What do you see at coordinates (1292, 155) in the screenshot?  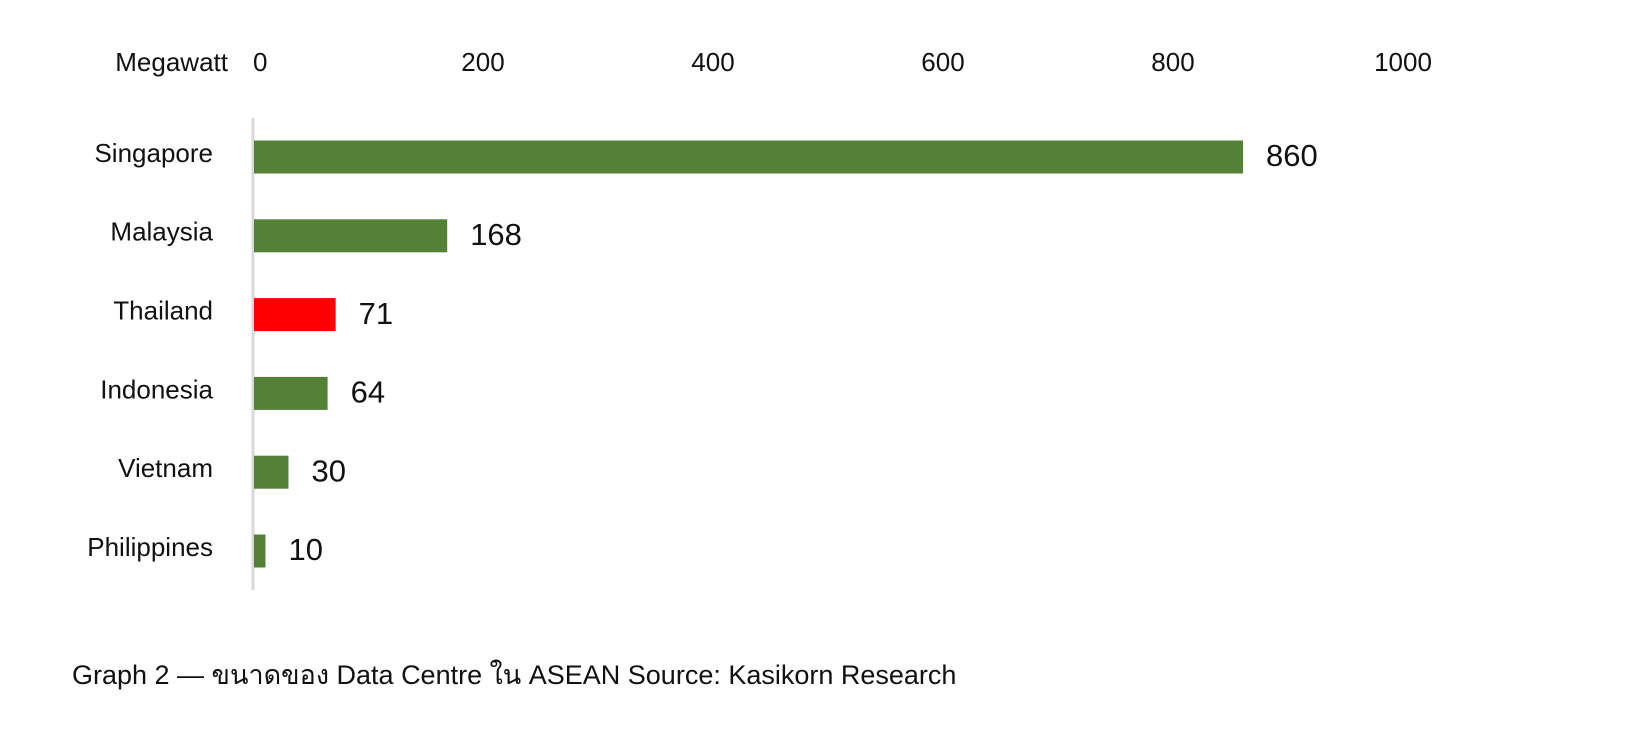 I see `value-label: 860` at bounding box center [1292, 155].